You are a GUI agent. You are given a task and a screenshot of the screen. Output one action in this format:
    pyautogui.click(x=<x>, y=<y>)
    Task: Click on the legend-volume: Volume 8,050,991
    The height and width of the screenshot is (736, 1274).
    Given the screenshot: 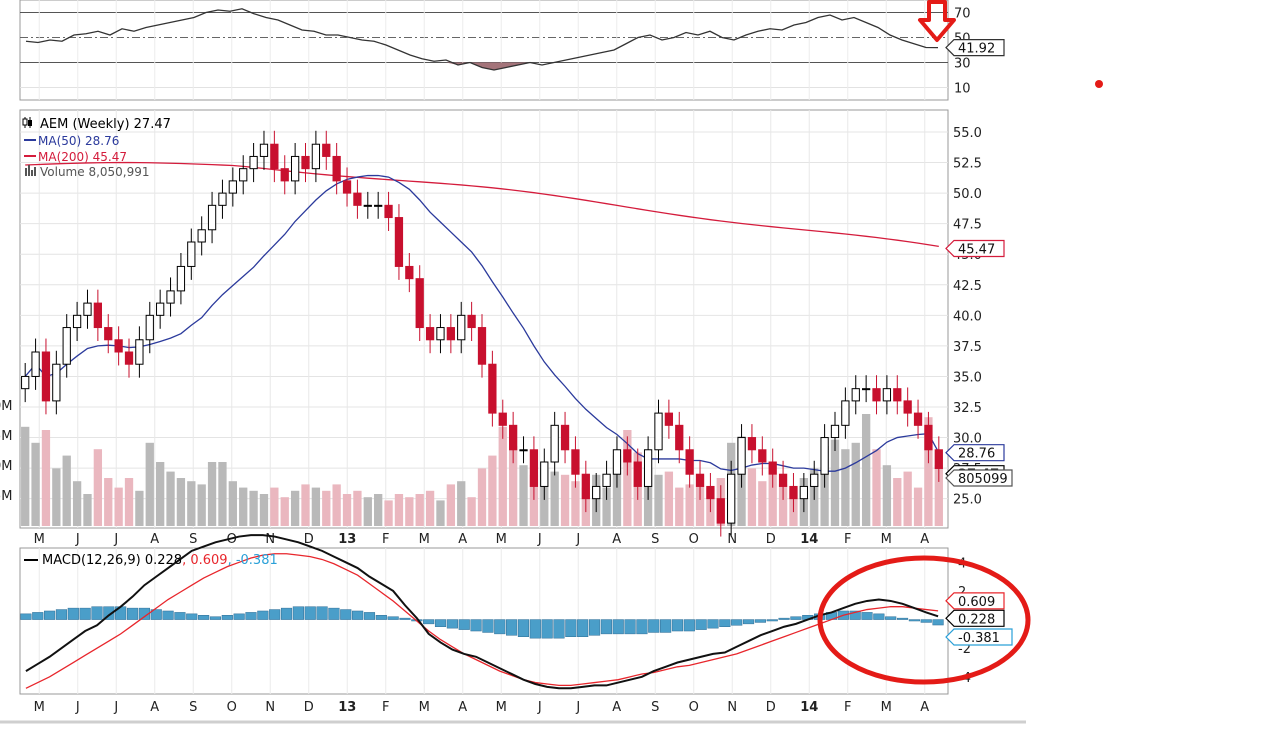 What is the action you would take?
    pyautogui.click(x=95, y=172)
    